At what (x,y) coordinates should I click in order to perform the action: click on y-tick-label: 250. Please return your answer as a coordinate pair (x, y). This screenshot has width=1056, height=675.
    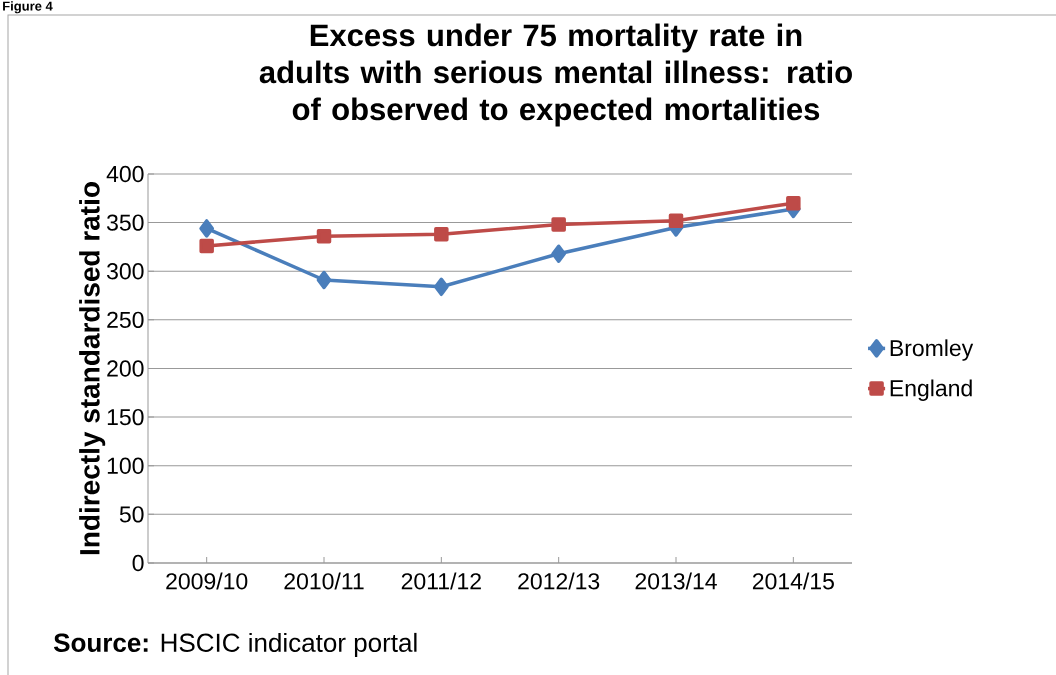
    Looking at the image, I should click on (125, 320).